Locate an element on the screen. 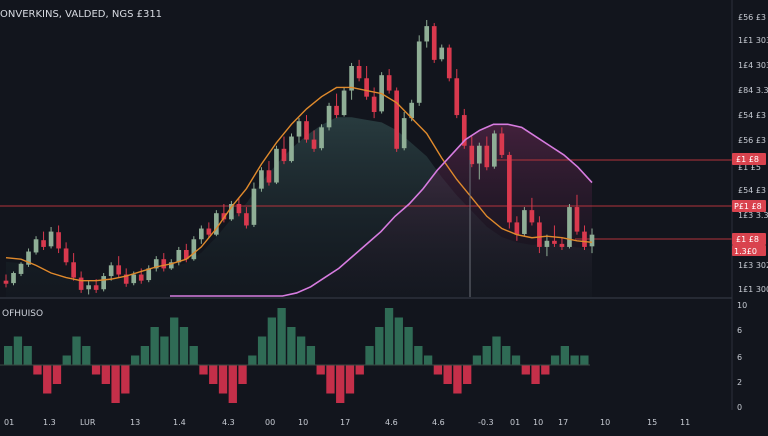  indicator-axis: 10 6 6 2 0 is located at coordinates (742, 356).